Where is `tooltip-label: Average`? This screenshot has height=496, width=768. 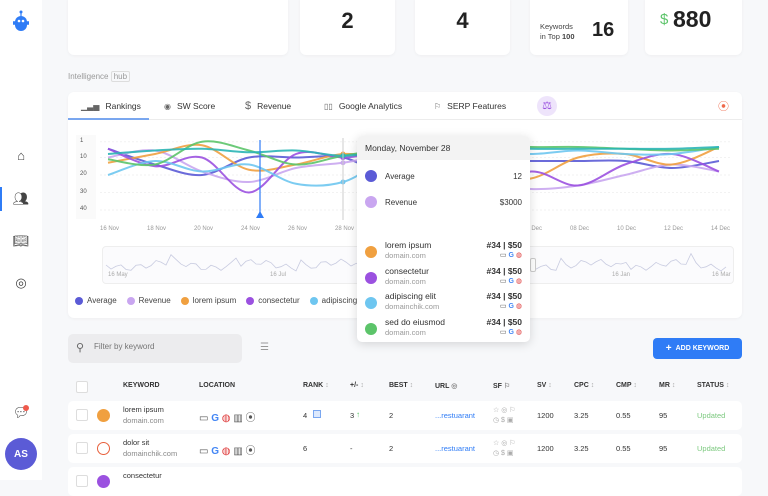 tooltip-label: Average is located at coordinates (400, 176).